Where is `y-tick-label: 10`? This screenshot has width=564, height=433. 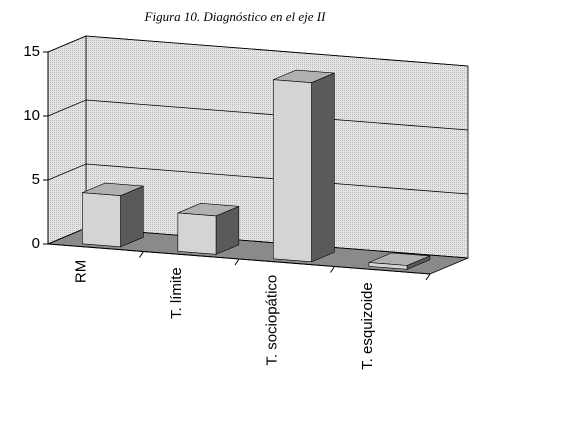
y-tick-label: 10 is located at coordinates (31, 115).